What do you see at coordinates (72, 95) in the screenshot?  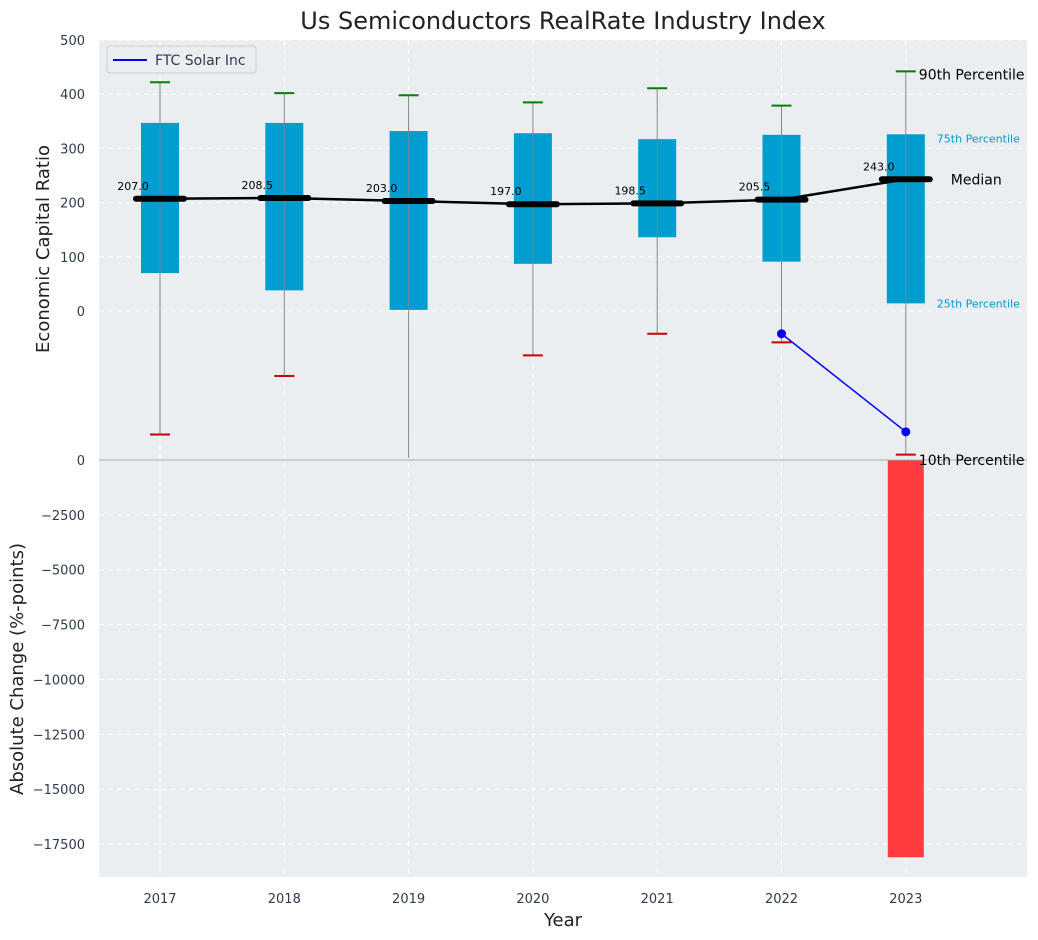 I see `top-y-tick-label: 400` at bounding box center [72, 95].